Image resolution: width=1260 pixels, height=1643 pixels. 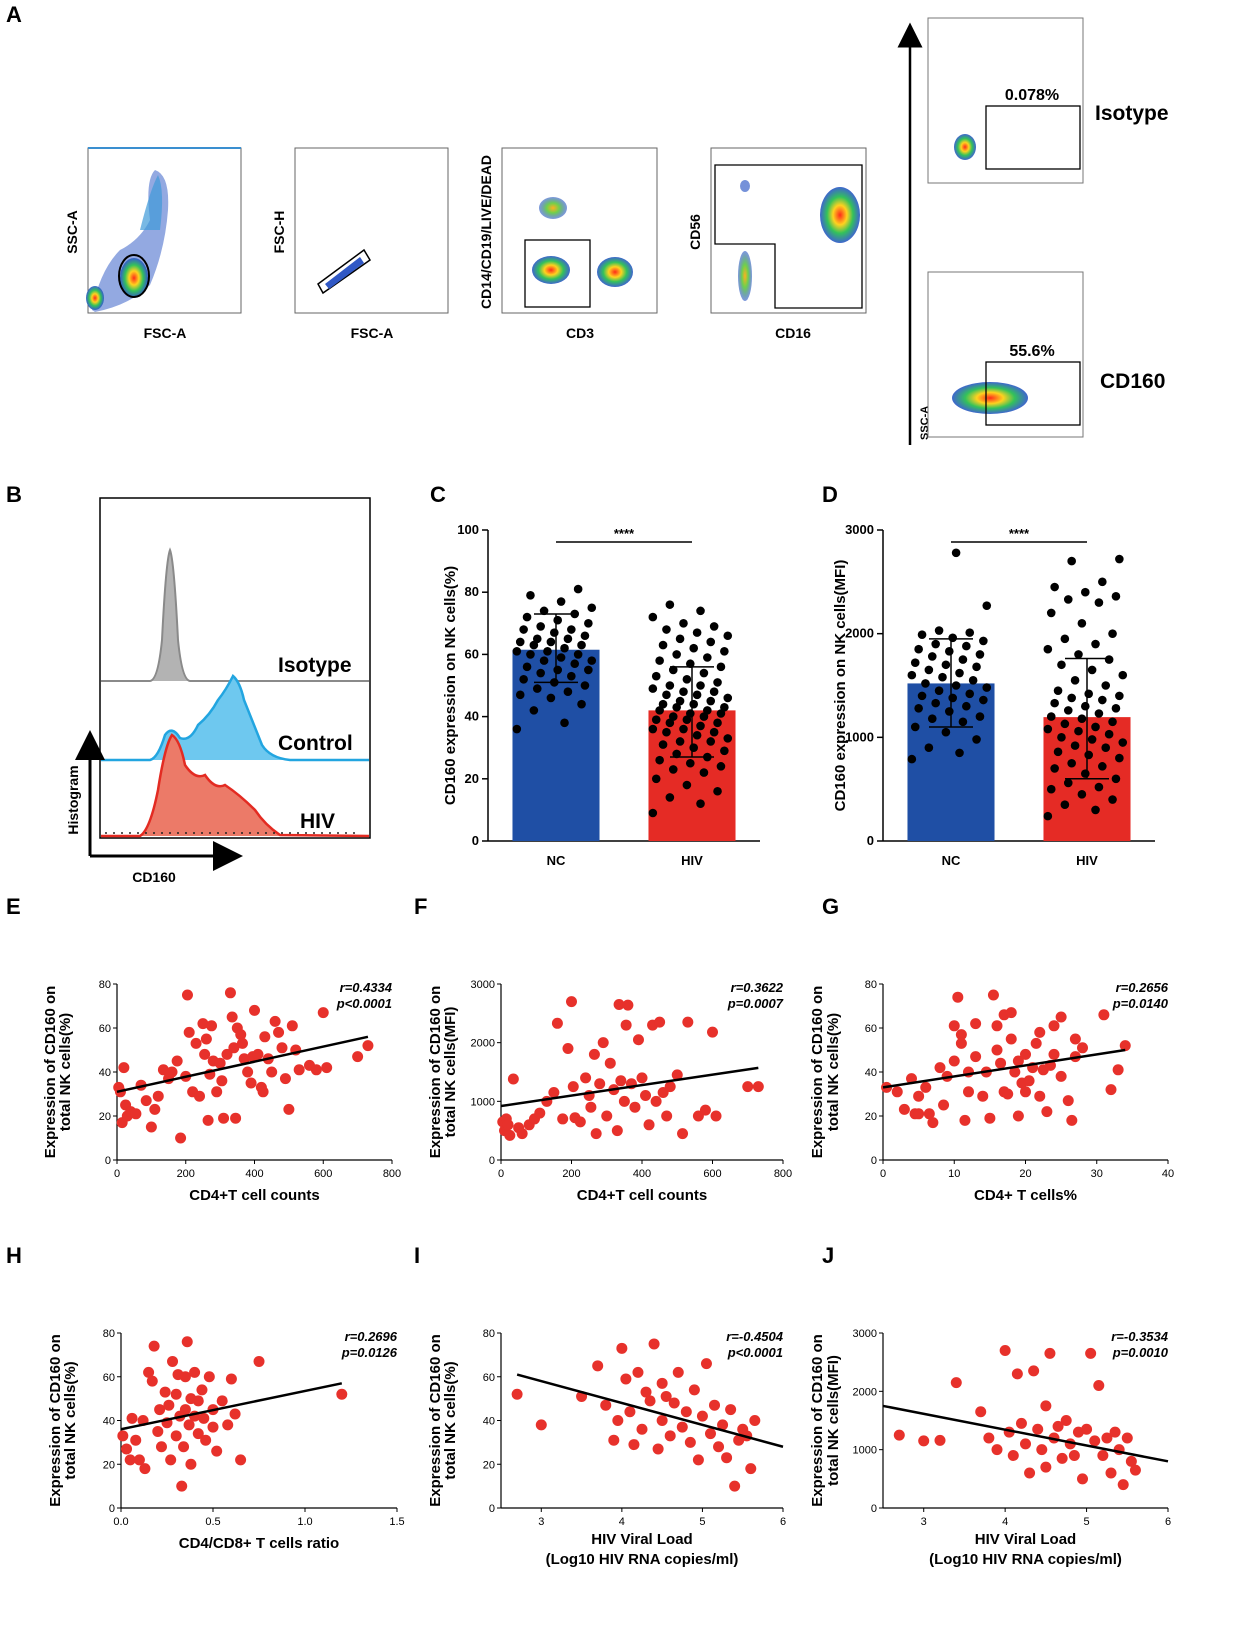 I want to click on flow-plot-1-lymph-cluster, so click(x=134, y=278).